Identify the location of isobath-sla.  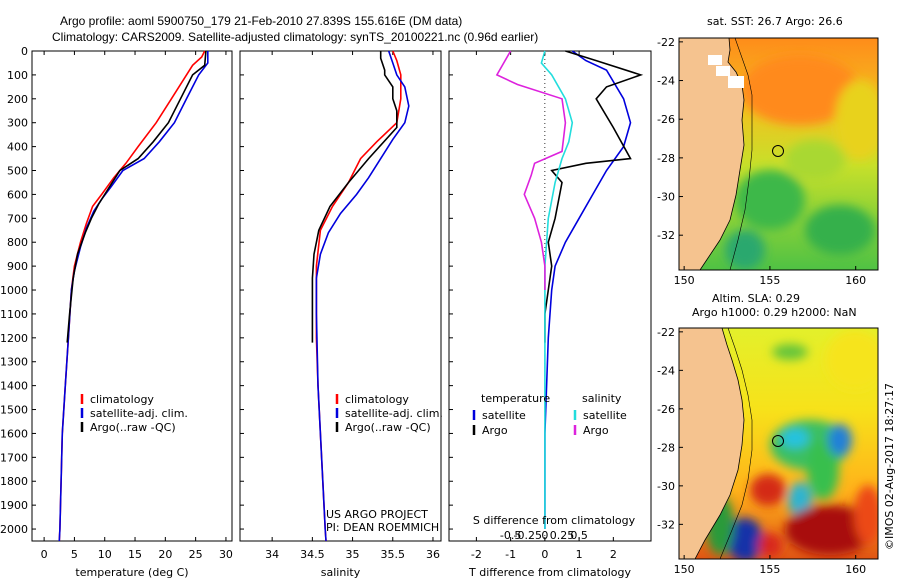
(736, 443).